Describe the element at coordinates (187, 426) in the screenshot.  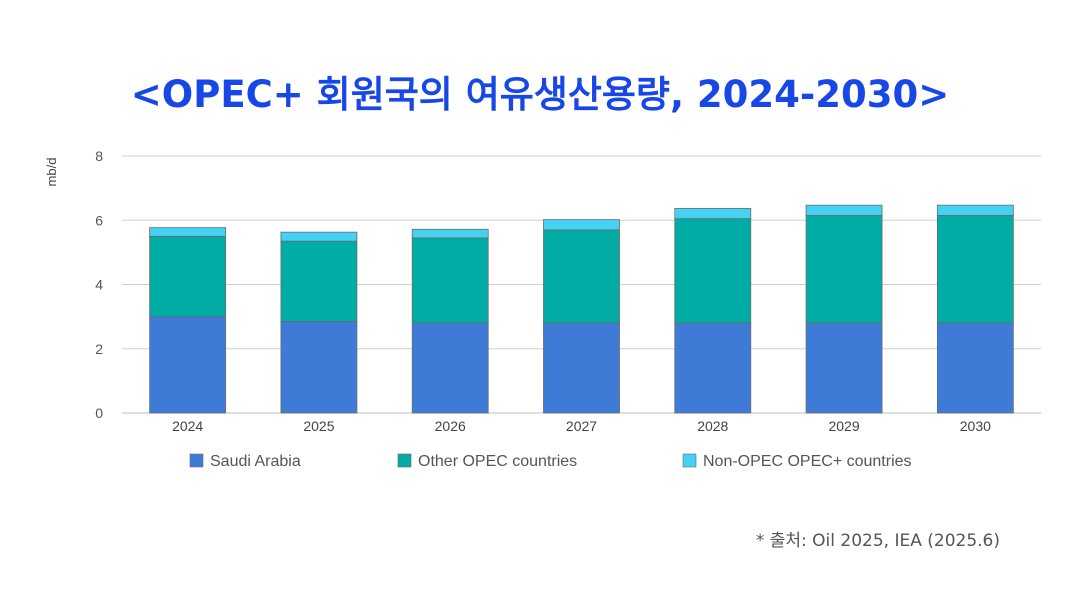
I see `x-tick-label: 2024` at that location.